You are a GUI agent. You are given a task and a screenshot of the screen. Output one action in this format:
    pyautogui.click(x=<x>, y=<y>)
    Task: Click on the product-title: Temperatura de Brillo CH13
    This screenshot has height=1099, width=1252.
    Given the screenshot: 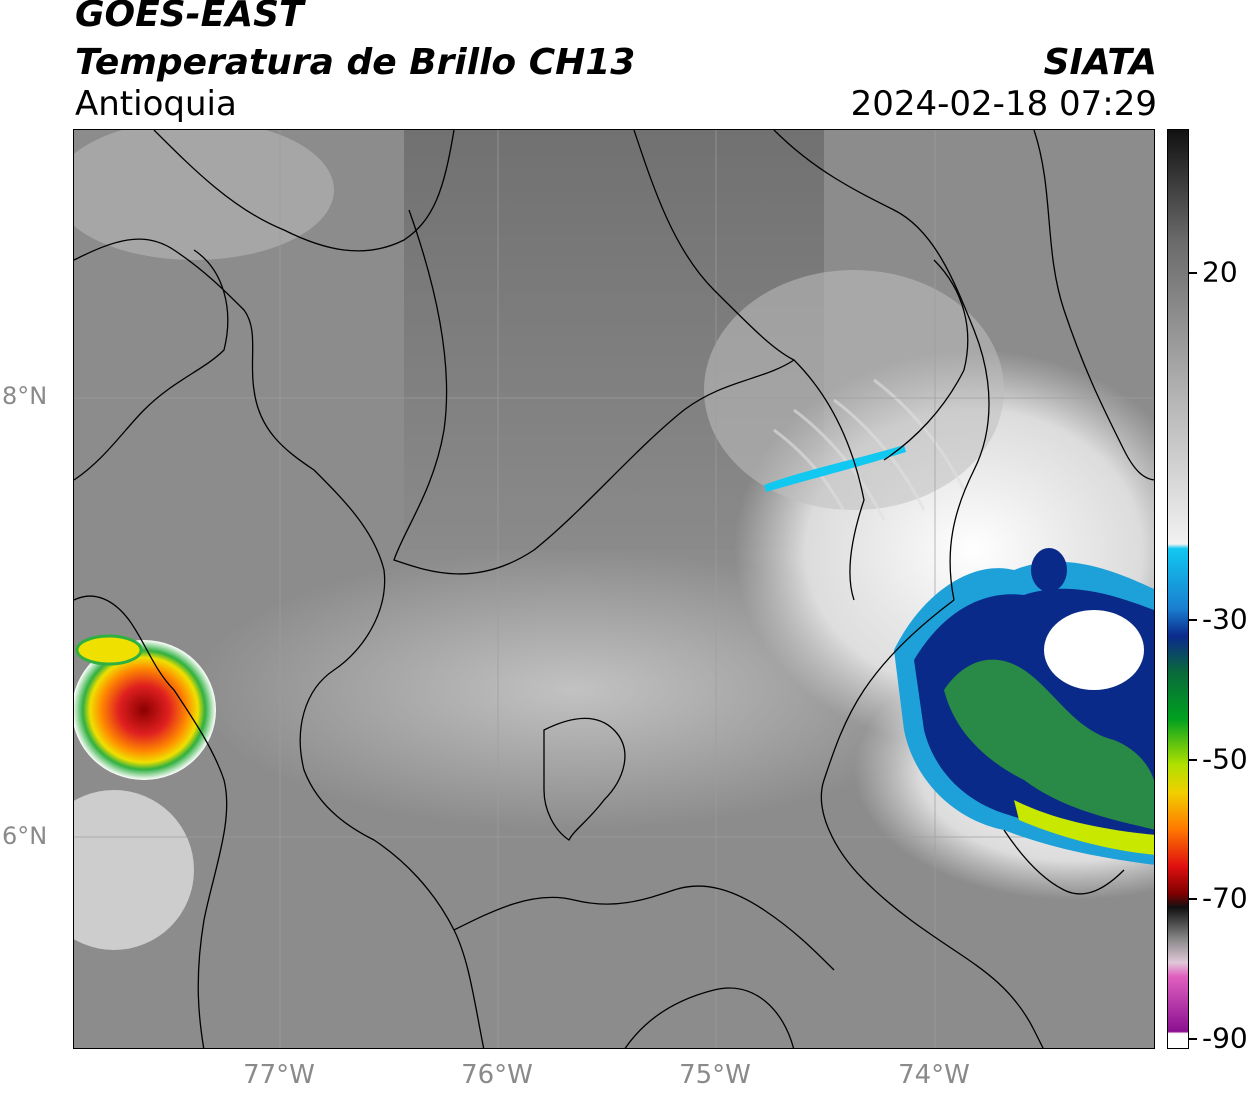 What is the action you would take?
    pyautogui.click(x=355, y=62)
    